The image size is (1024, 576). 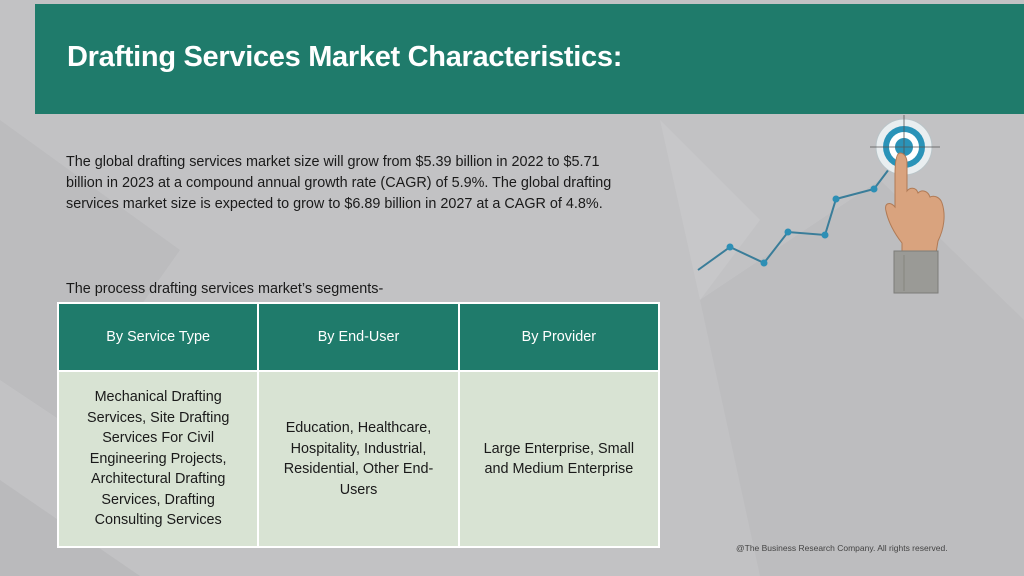 I want to click on header-end-user: By End-User, so click(x=358, y=337).